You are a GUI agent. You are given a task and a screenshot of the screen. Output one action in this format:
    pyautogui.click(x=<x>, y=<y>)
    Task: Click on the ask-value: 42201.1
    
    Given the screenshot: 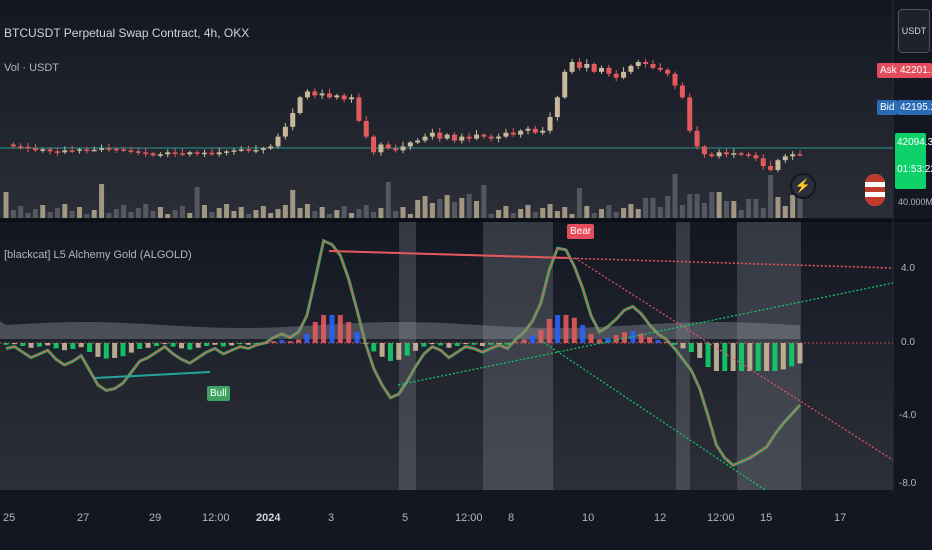 What is the action you would take?
    pyautogui.click(x=914, y=70)
    